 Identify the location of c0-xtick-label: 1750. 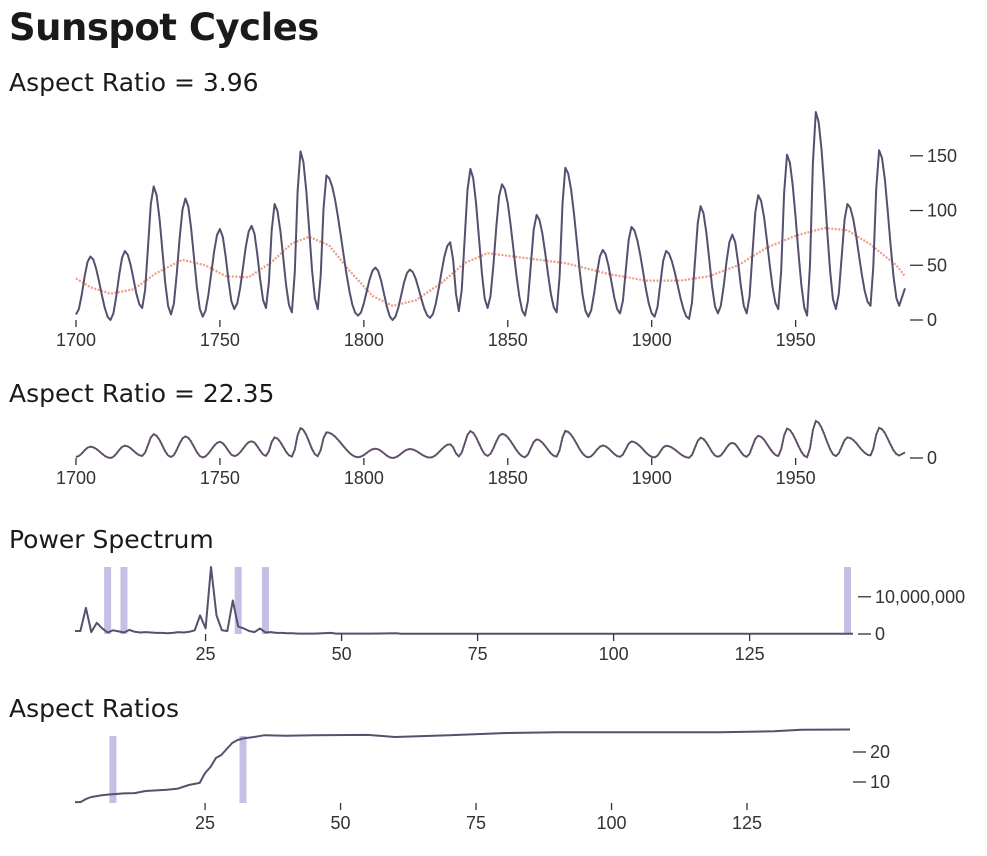
(220, 340).